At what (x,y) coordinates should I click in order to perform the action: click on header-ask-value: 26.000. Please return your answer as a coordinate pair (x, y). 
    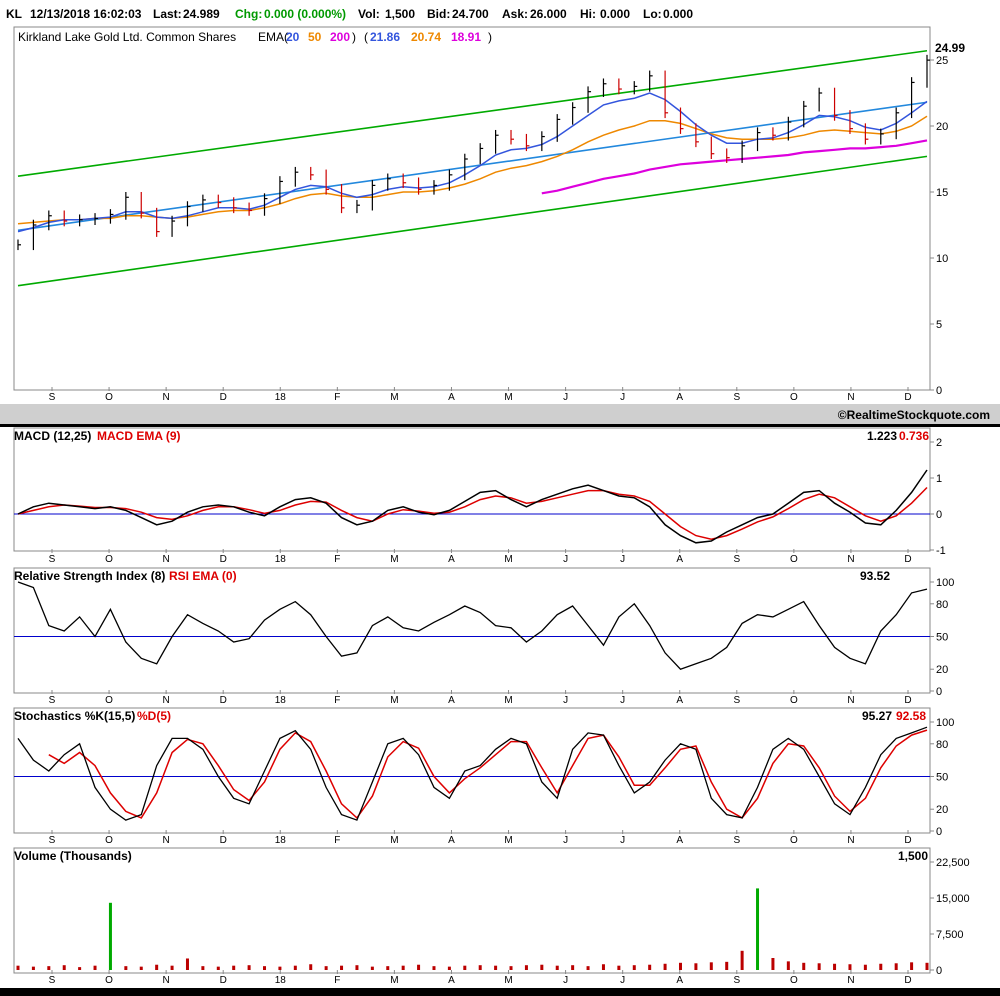
    Looking at the image, I should click on (548, 14).